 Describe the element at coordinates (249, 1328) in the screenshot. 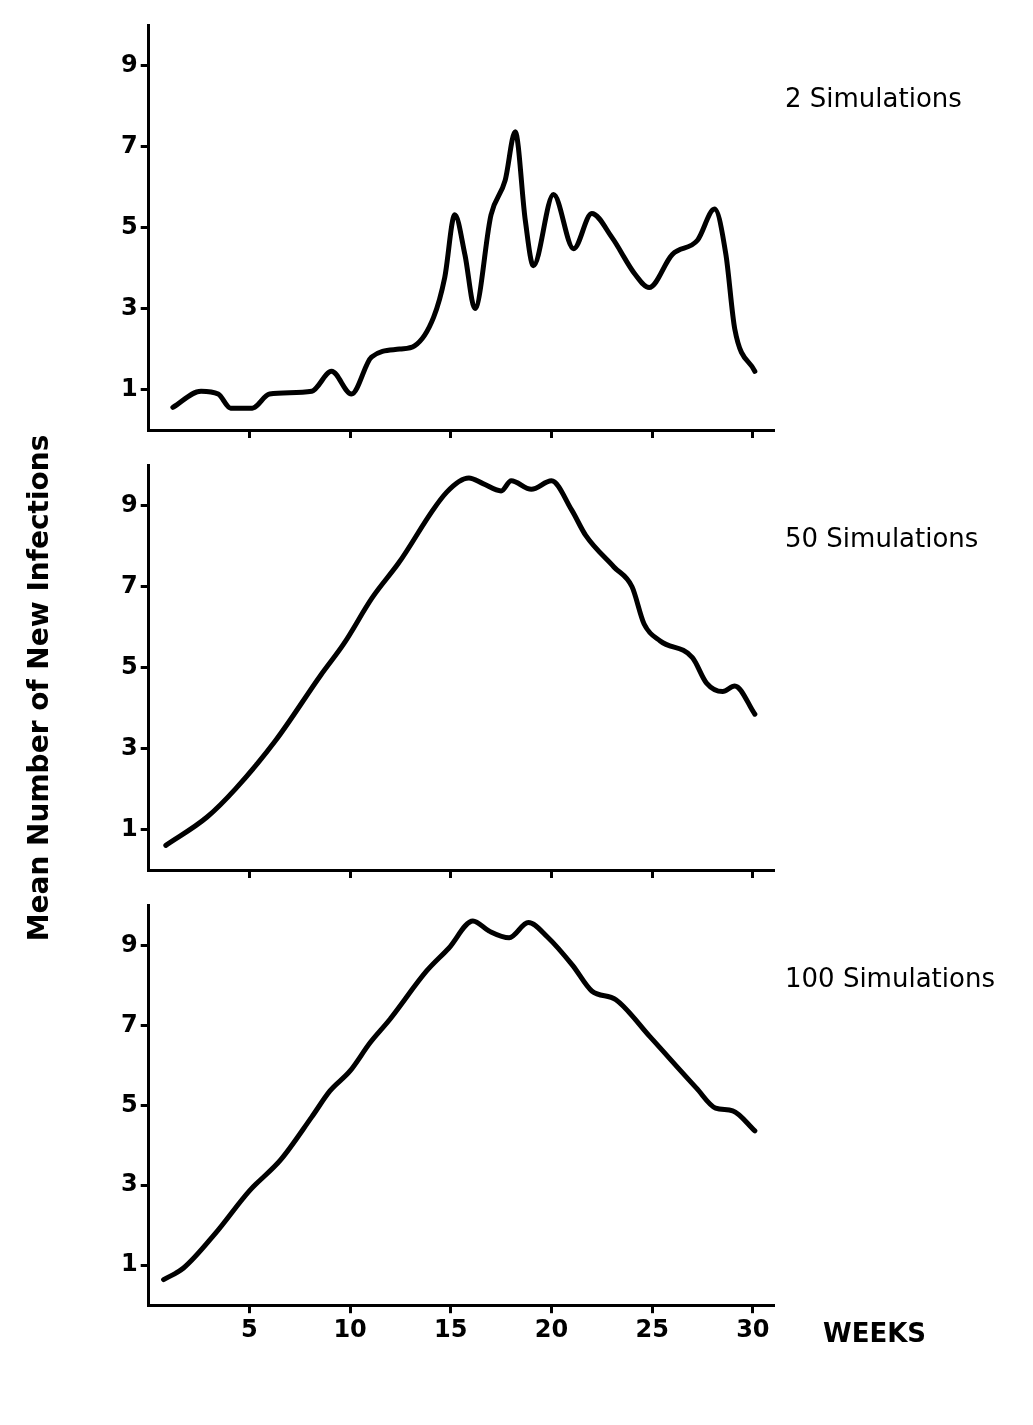

I see `x-tick-label: 5` at that location.